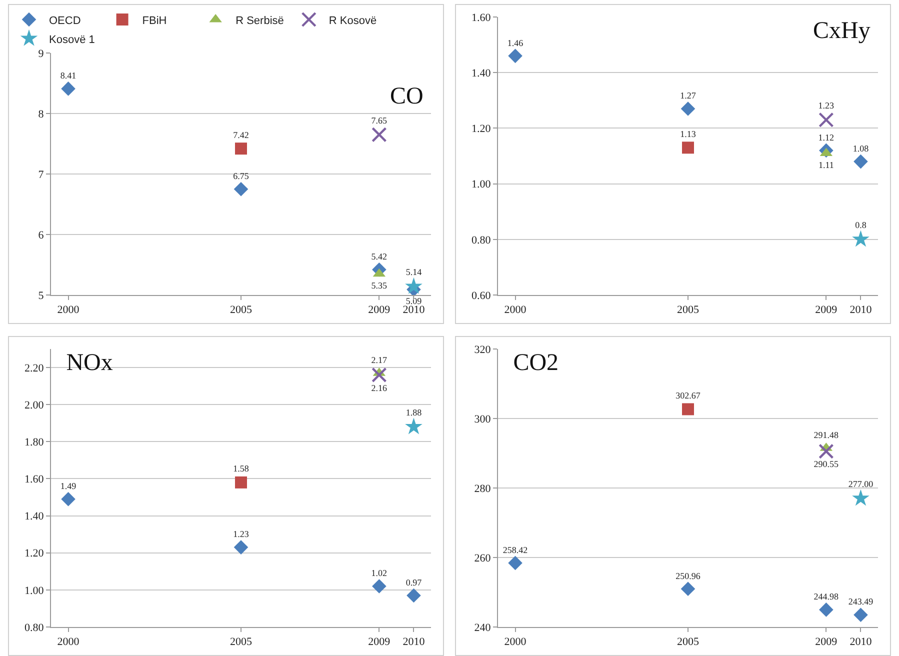  What do you see at coordinates (41, 174) in the screenshot?
I see `y-tick-label: 7` at bounding box center [41, 174].